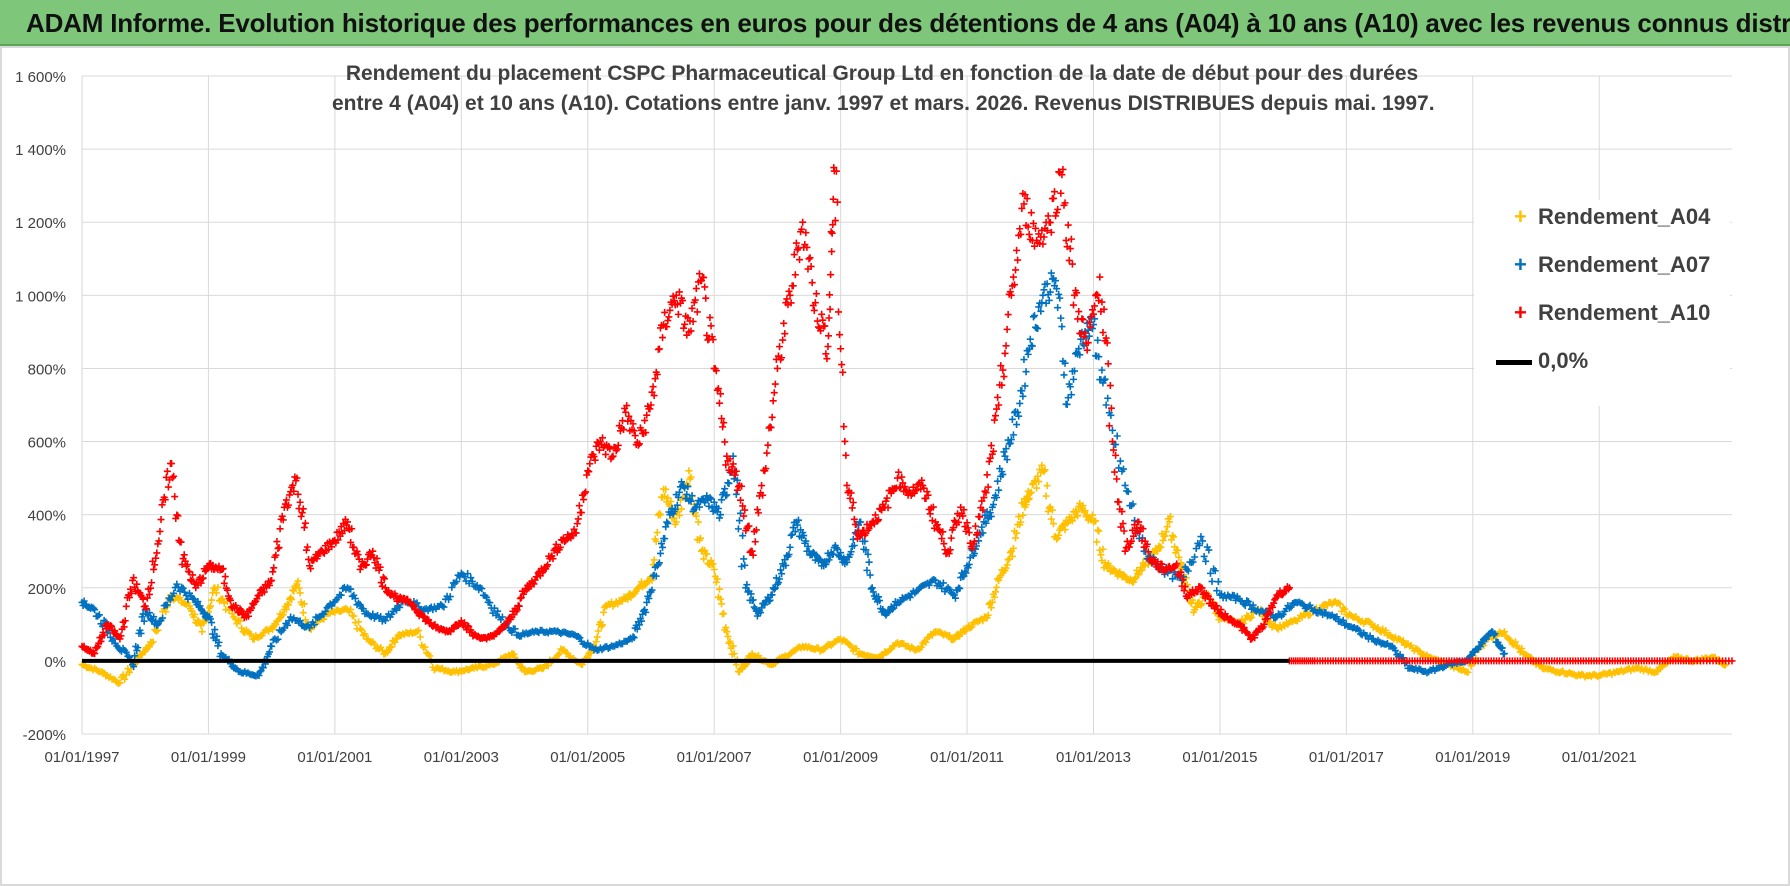  What do you see at coordinates (47, 443) in the screenshot?
I see `y-tick-label: 600%` at bounding box center [47, 443].